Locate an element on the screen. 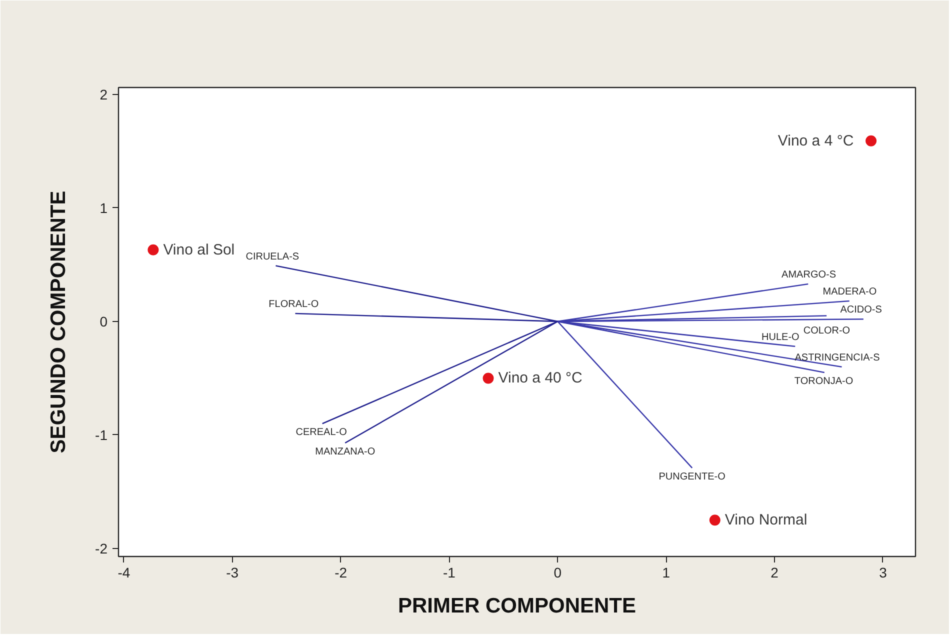  y-tick-label: -2 is located at coordinates (101, 548).